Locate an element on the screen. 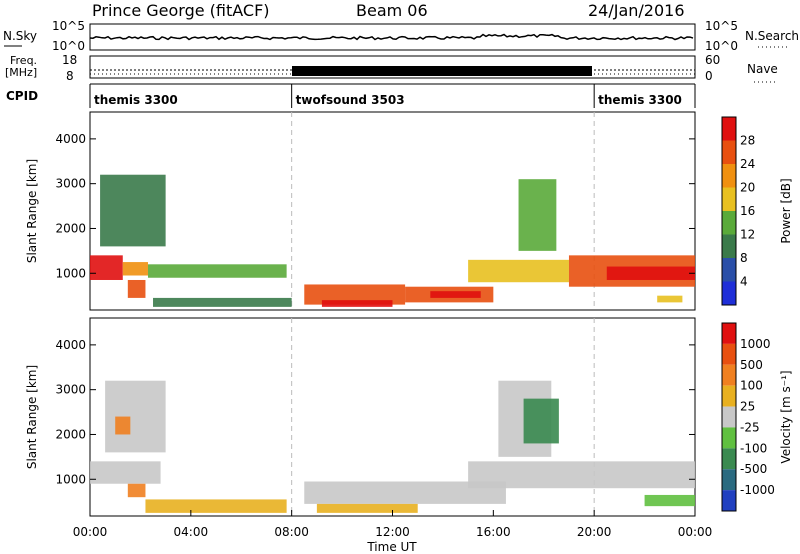  nsky-label: N.Sky is located at coordinates (20, 36).